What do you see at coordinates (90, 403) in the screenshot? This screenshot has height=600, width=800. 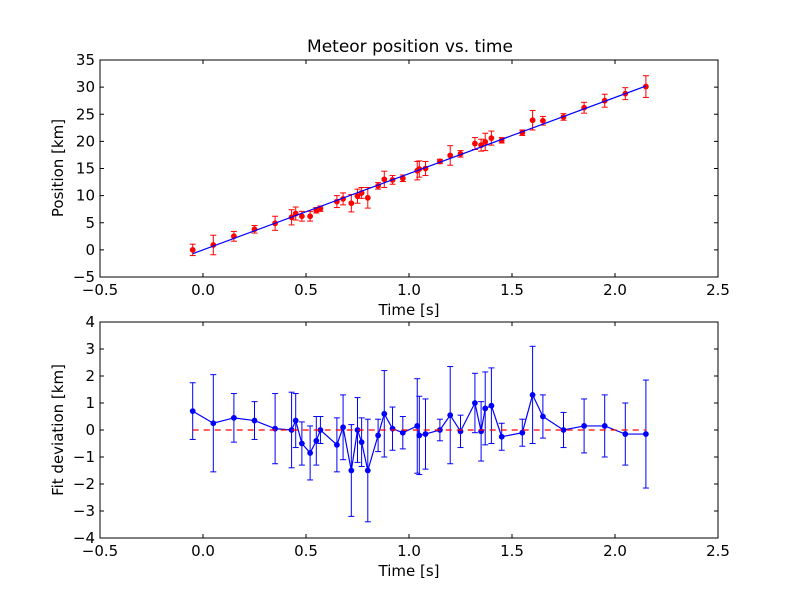 I see `deviation-y-tick-label: 1` at bounding box center [90, 403].